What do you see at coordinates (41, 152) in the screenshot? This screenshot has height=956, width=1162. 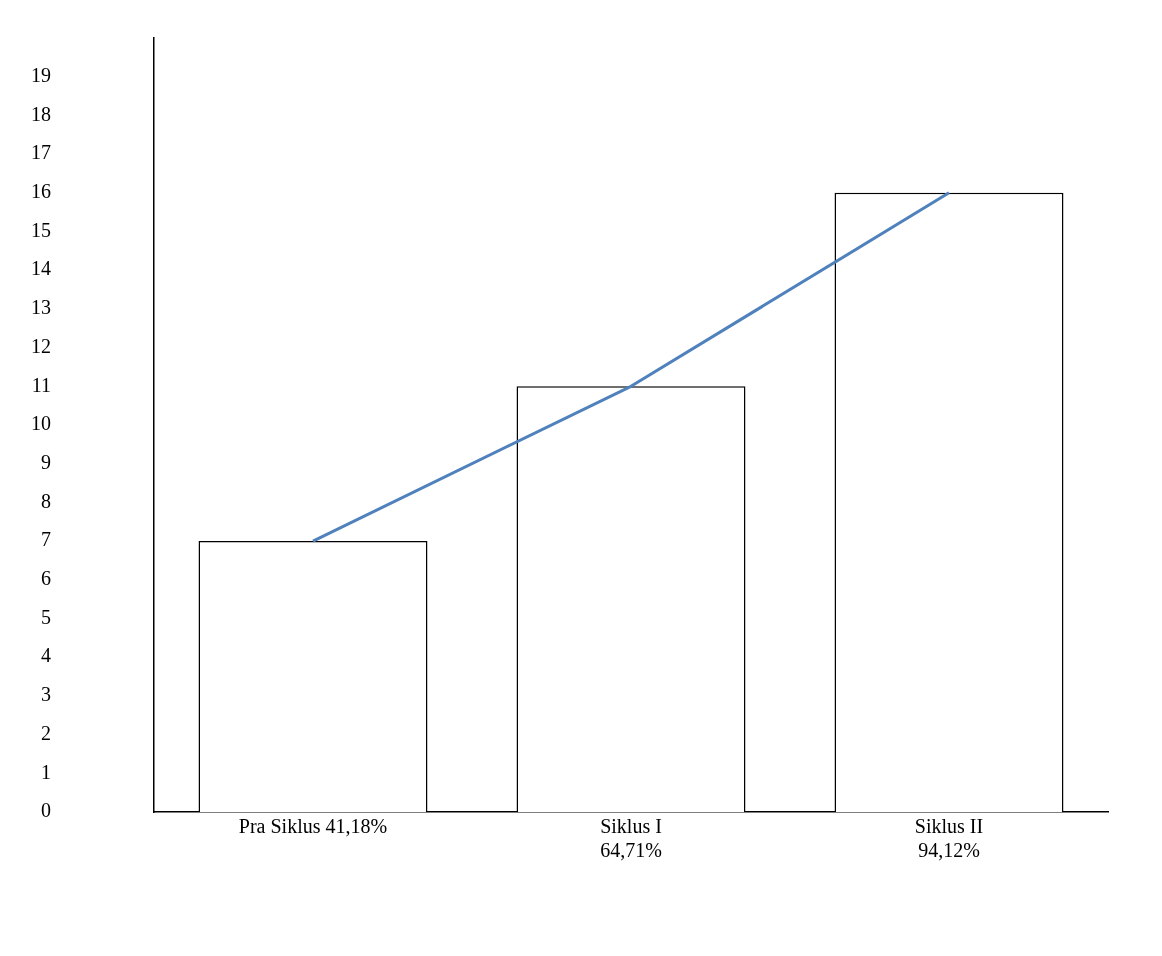 I see `y-tick-label: 17` at bounding box center [41, 152].